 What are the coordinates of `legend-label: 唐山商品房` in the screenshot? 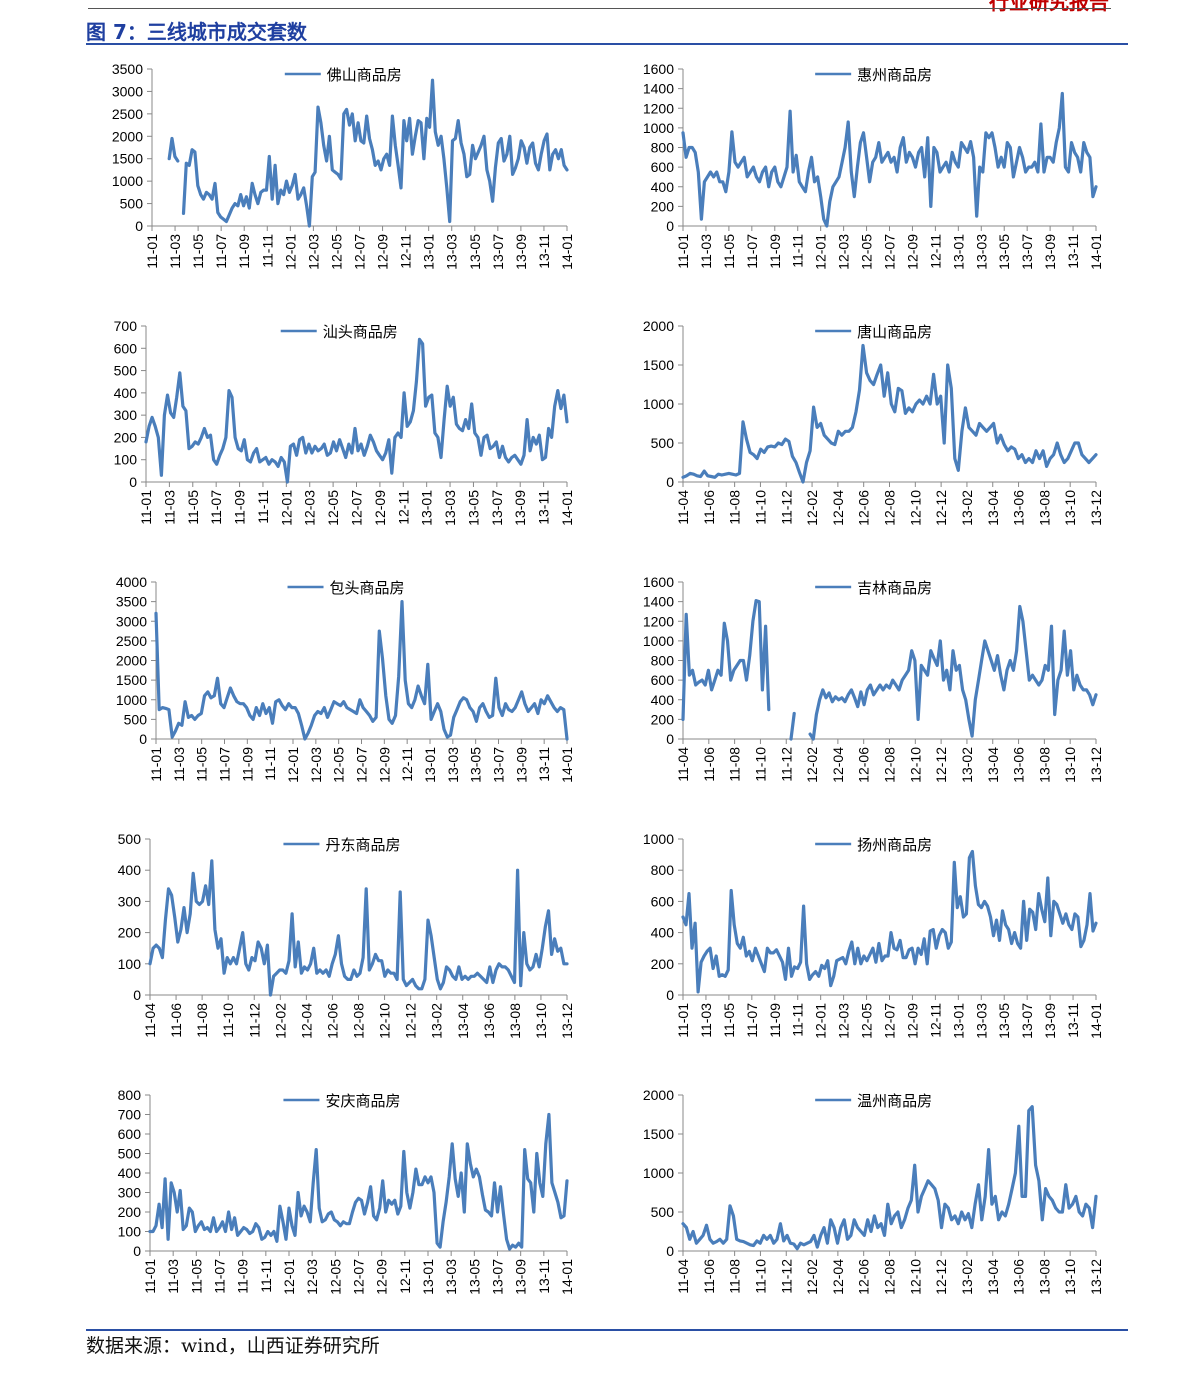 It's located at (894, 332).